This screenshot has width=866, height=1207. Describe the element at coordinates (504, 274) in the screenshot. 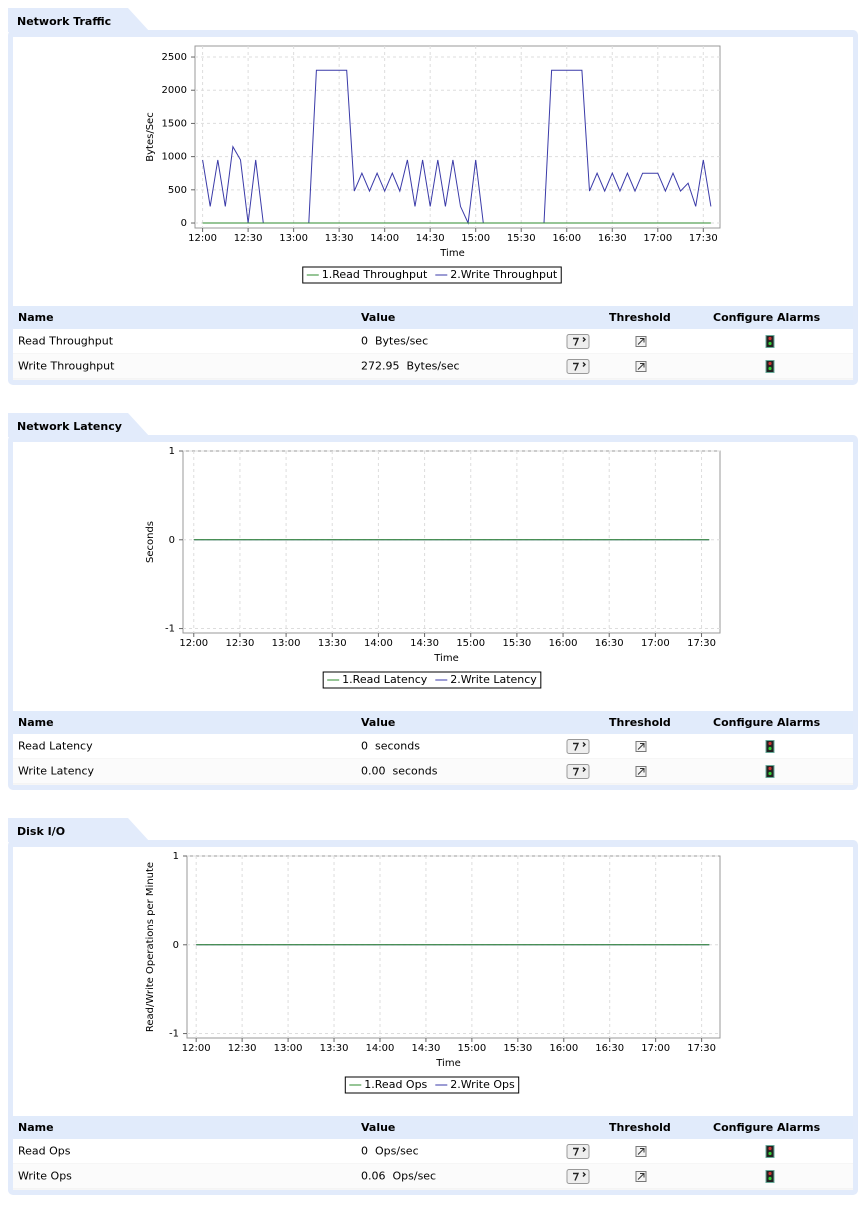

I see `legend-label: 2.Write Throughput` at that location.